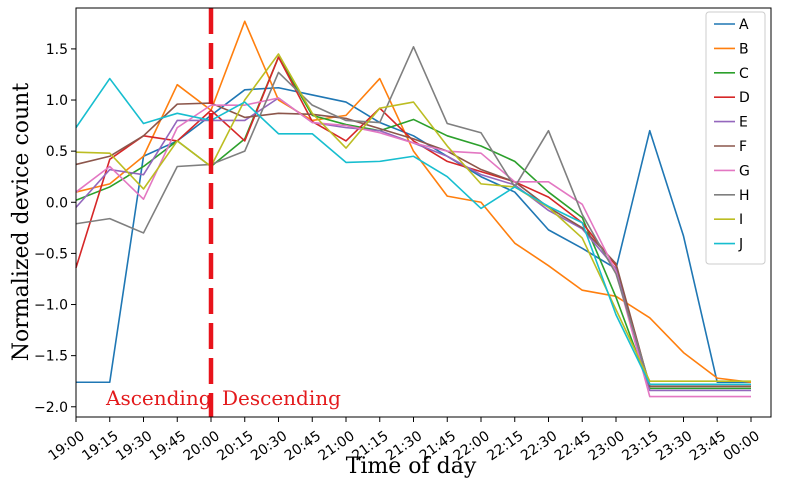  I want to click on x-tick-label: 19:00, so click(67, 446).